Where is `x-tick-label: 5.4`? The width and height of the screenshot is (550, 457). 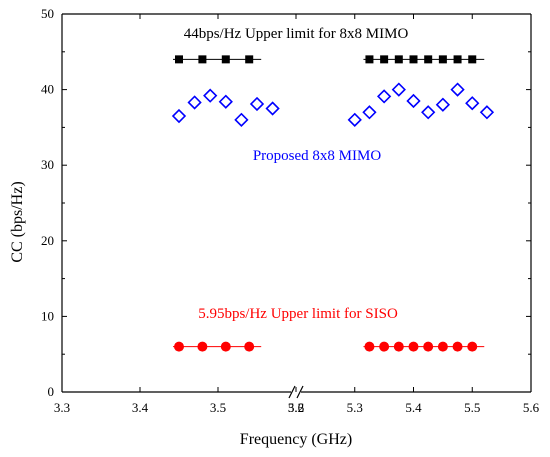
x-tick-label: 5.4 is located at coordinates (413, 407).